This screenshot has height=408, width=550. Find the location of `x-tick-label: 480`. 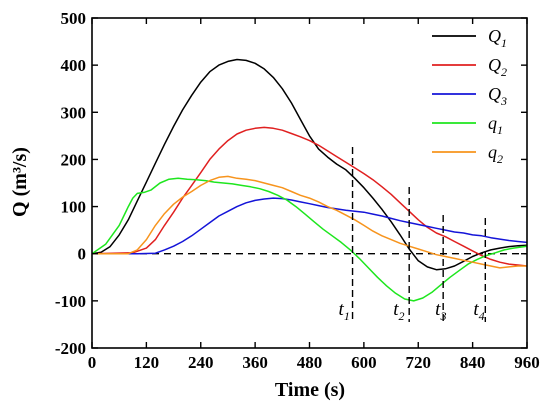

x-tick-label: 480 is located at coordinates (310, 362).